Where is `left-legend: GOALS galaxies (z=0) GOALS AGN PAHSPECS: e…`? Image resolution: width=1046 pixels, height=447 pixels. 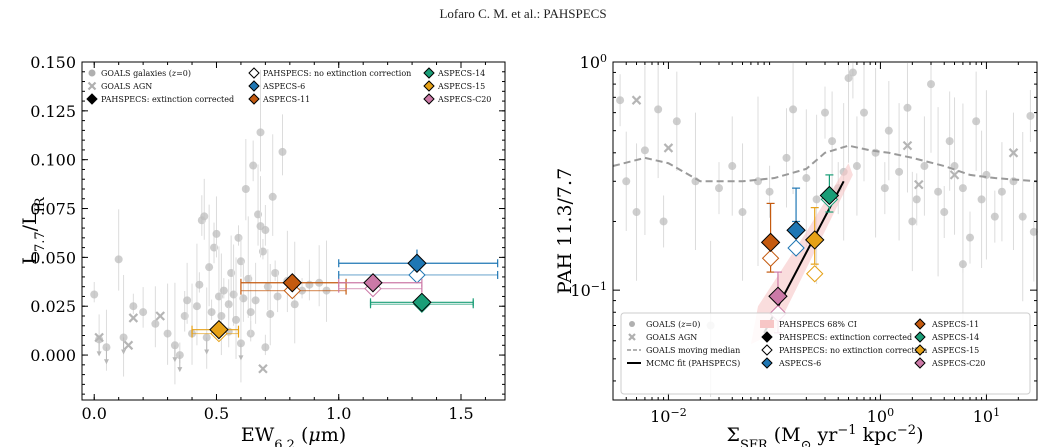 left-legend: GOALS galaxies (z=0) GOALS AGN PAHSPECS: e… is located at coordinates (288, 86).